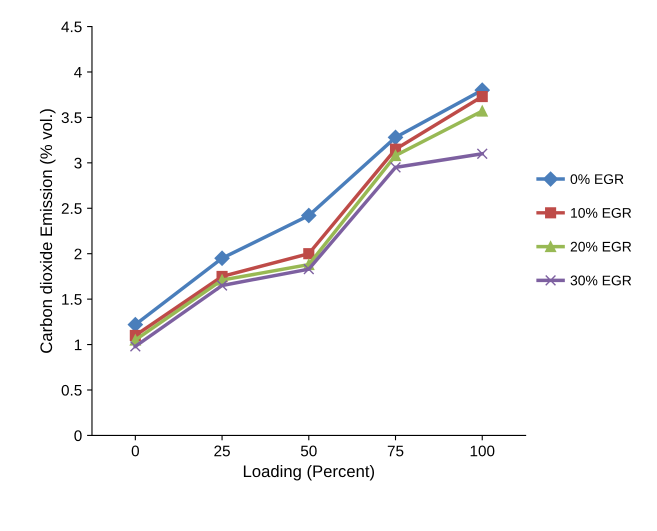 This screenshot has width=657, height=531. What do you see at coordinates (78, 163) in the screenshot?
I see `y-tick-label: 3` at bounding box center [78, 163].